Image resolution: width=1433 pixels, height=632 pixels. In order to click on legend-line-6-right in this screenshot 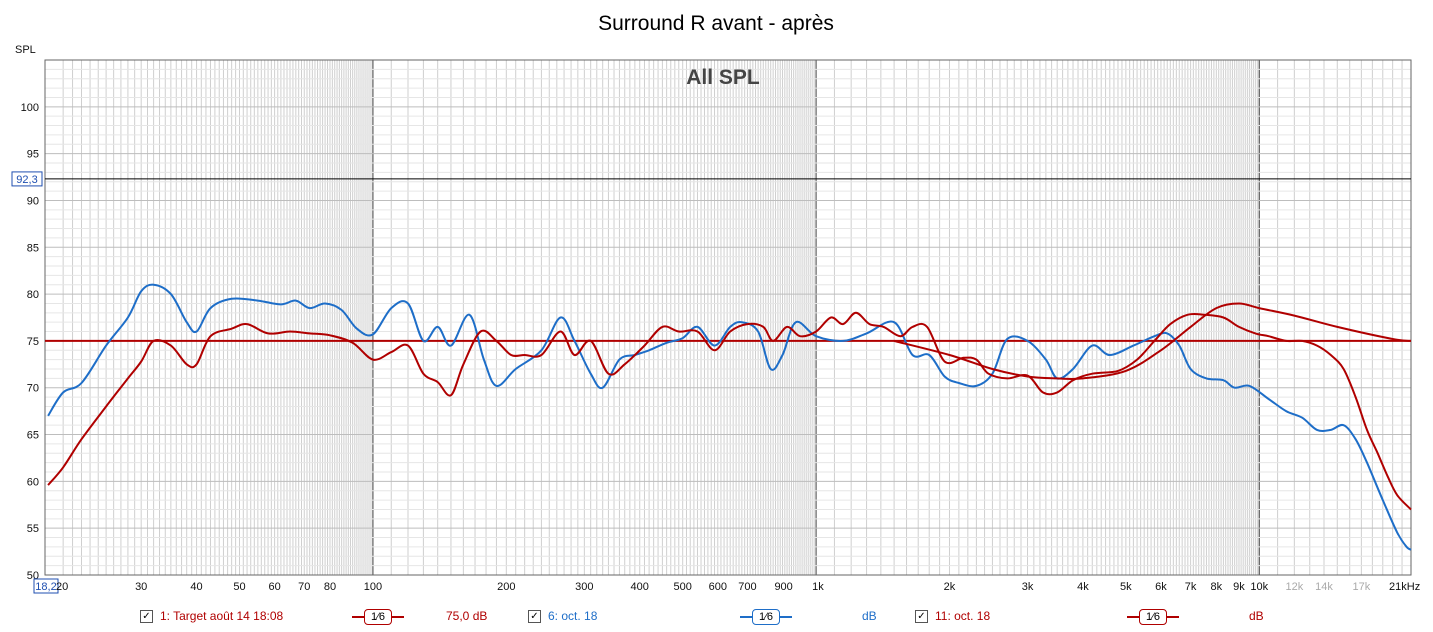, I will do `click(786, 617)`.